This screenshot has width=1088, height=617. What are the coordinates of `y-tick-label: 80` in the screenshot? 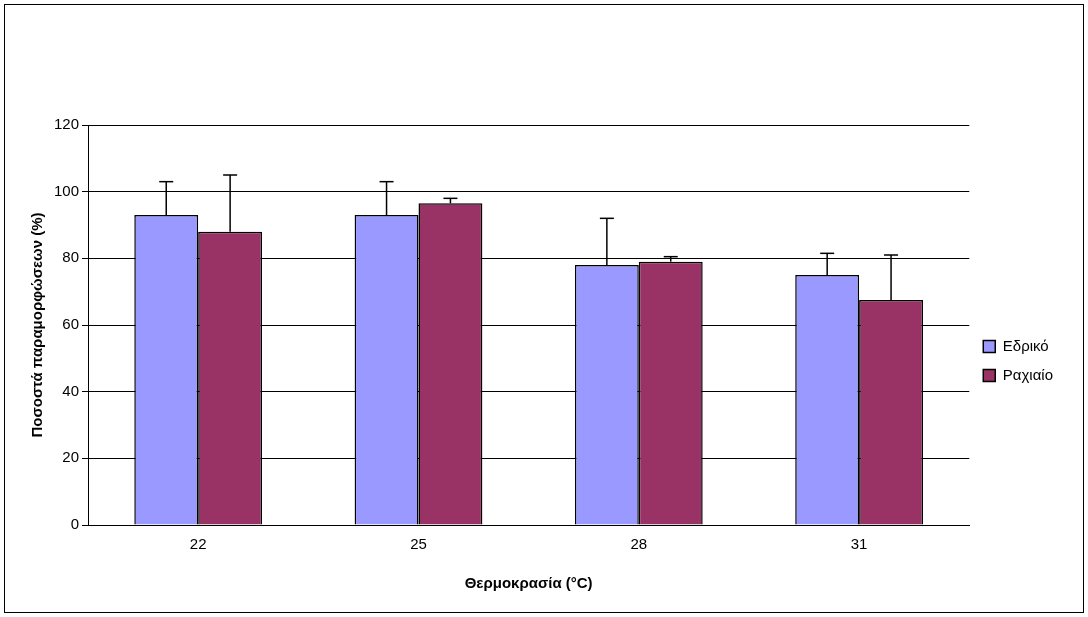 It's located at (71, 257).